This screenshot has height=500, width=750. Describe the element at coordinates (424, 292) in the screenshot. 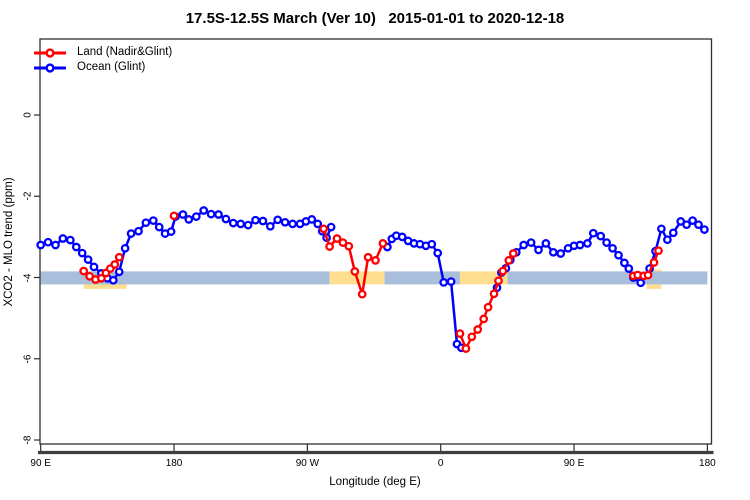

I see `ocean-series-line` at that location.